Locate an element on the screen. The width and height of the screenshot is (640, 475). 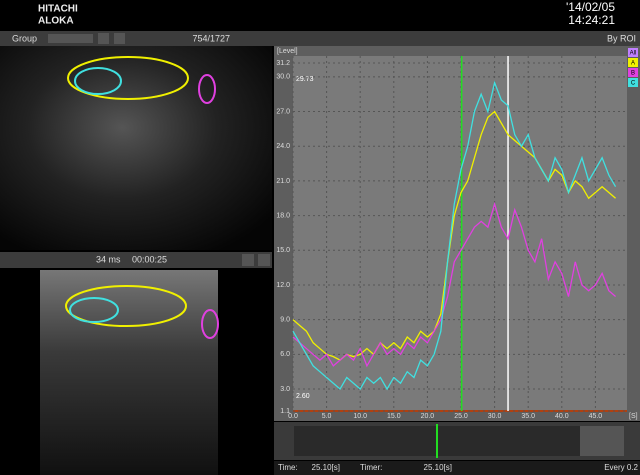
x-tick-label: 0.0 is located at coordinates (293, 416).